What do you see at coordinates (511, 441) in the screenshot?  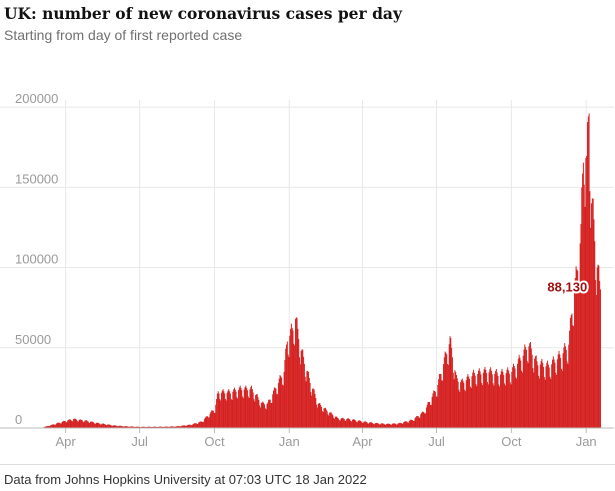 I see `x-tick-label: Oct` at bounding box center [511, 441].